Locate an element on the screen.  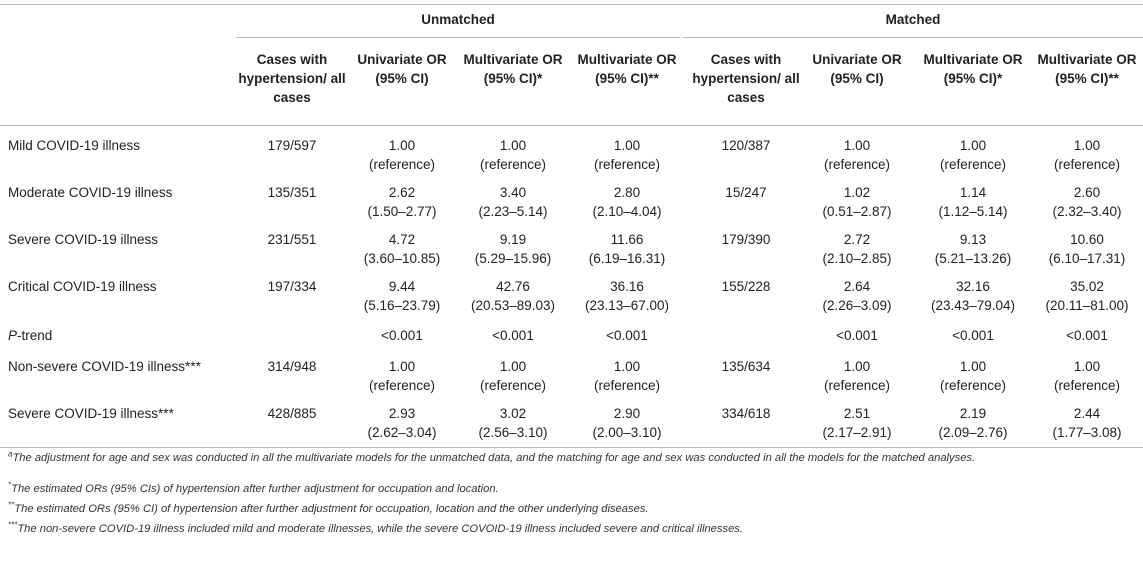
table-top-rule is located at coordinates (571, 4).